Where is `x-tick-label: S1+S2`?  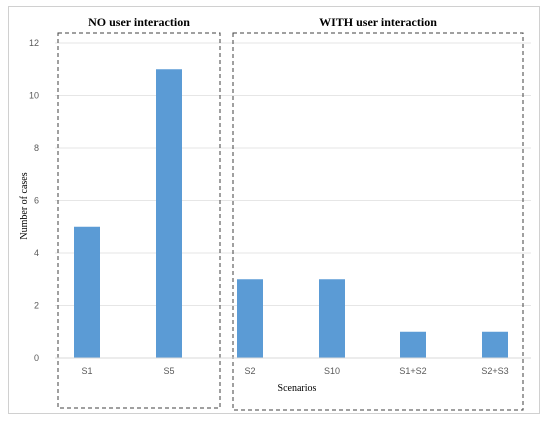
x-tick-label: S1+S2 is located at coordinates (412, 371).